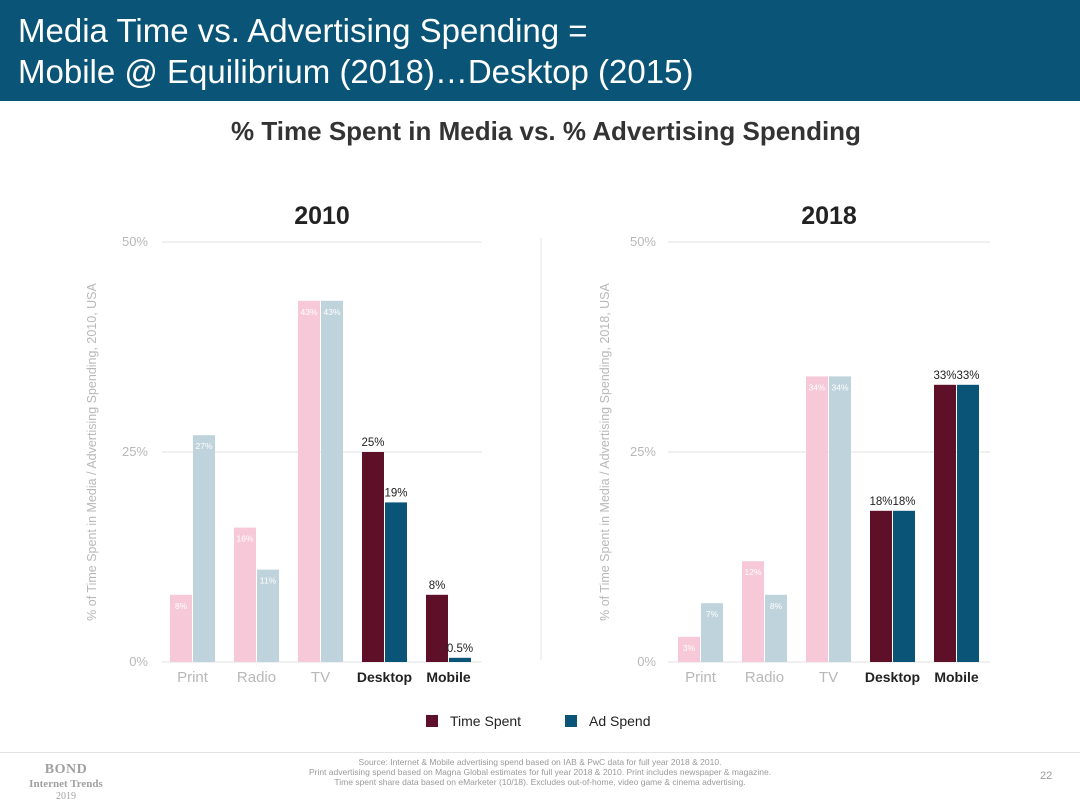 Image resolution: width=1080 pixels, height=810 pixels. What do you see at coordinates (268, 581) in the screenshot?
I see `chart-2010-label-radio-ad-spend: 11%` at bounding box center [268, 581].